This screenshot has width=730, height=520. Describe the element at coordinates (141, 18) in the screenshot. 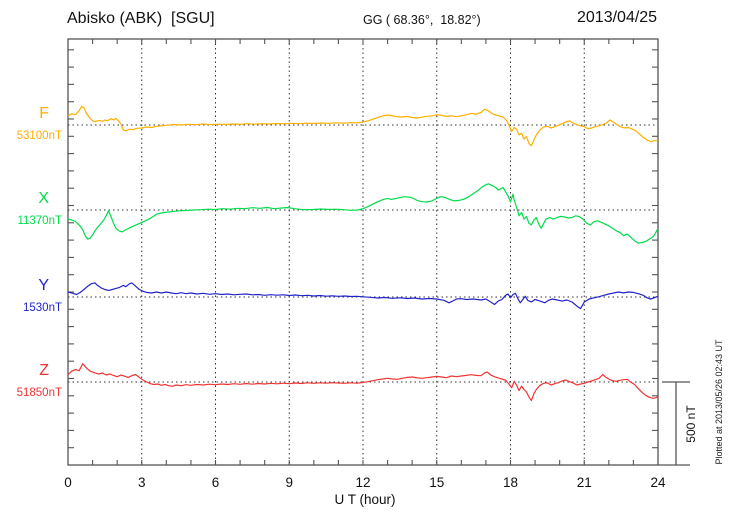

I see `station-title: Abisko (ABK) [SGU]` at that location.